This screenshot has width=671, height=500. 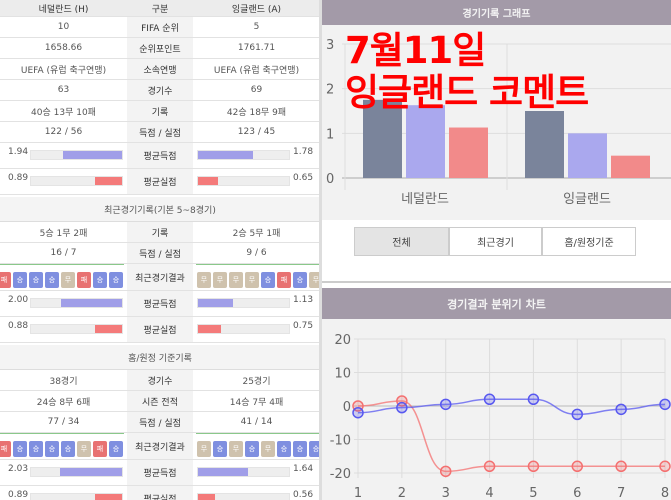 What do you see at coordinates (256, 48) in the screenshot?
I see `cell-away: 1761.71` at bounding box center [256, 48].